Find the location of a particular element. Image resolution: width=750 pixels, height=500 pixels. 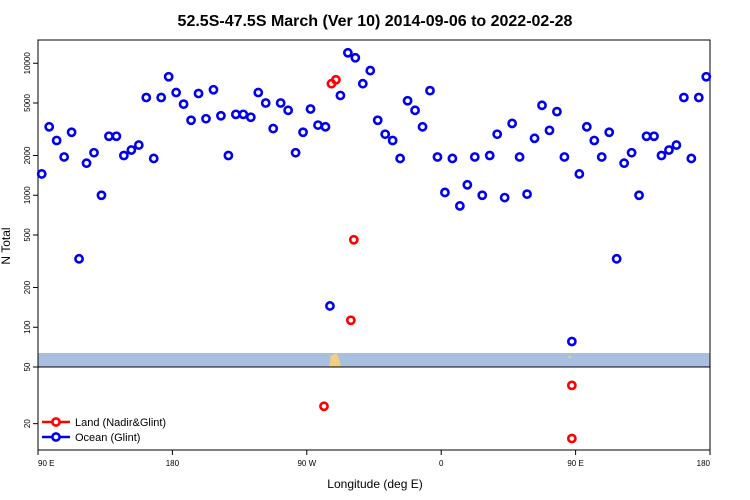

legend-label: Land (Nadir&Glint) is located at coordinates (120, 423).